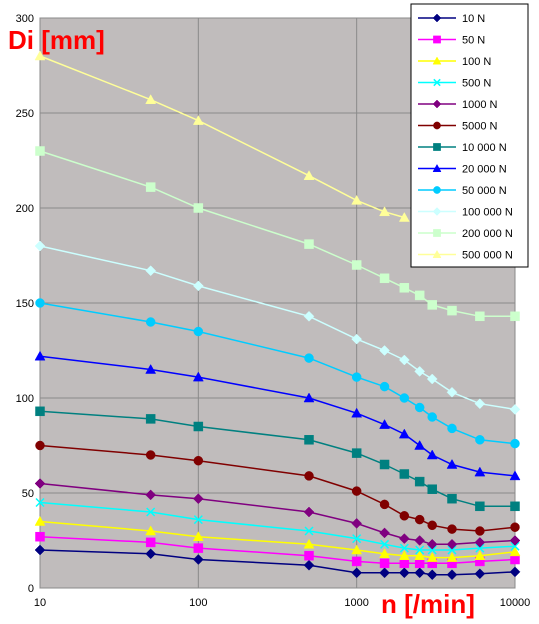 This screenshot has height=624, width=539. What do you see at coordinates (28, 494) in the screenshot?
I see `y-tick-label: 50` at bounding box center [28, 494].